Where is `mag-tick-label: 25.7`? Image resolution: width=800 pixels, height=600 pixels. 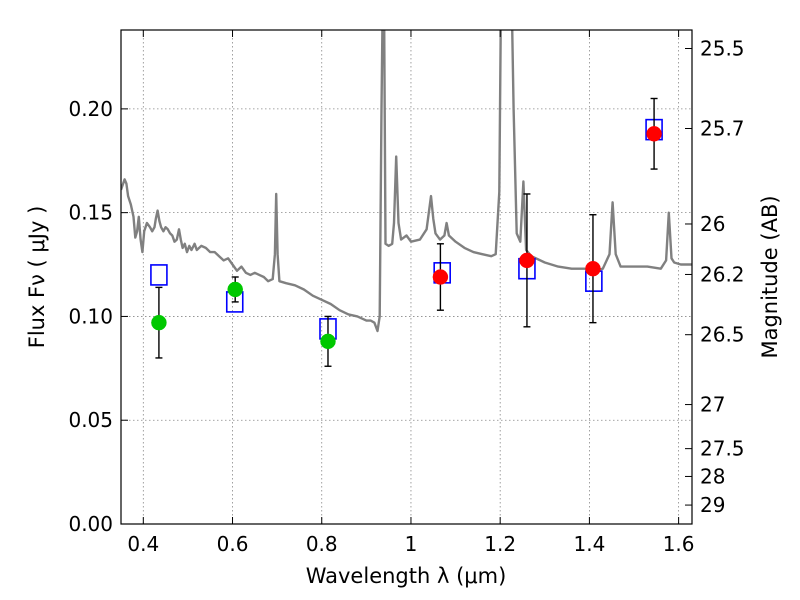
mag-tick-label: 25.7 is located at coordinates (722, 128).